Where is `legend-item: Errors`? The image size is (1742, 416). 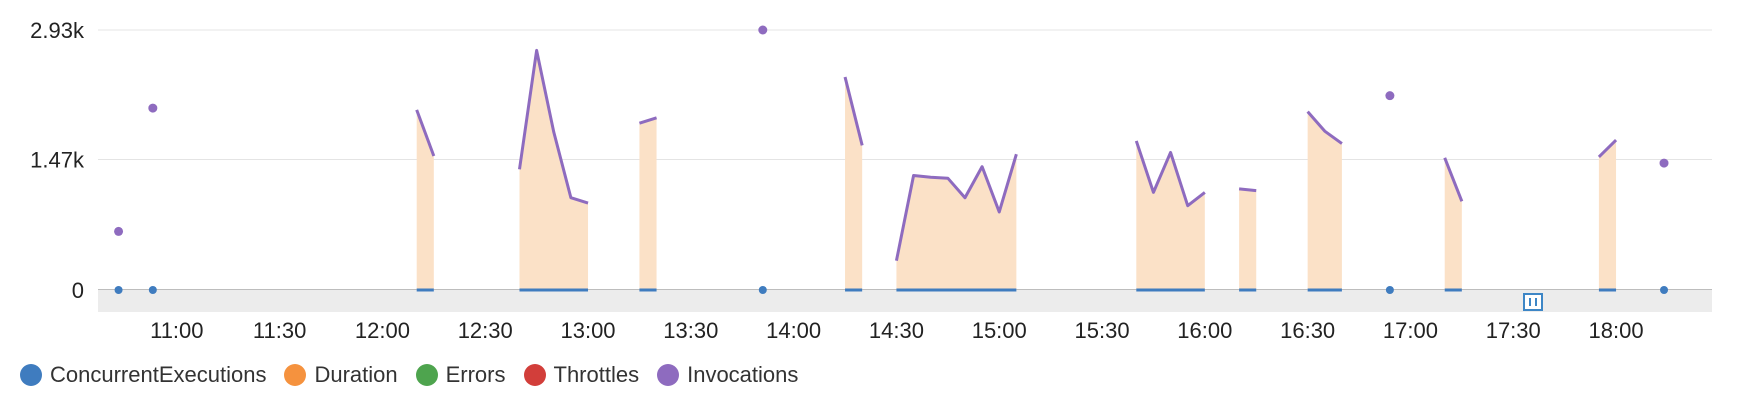 legend-item: Errors is located at coordinates (460, 375).